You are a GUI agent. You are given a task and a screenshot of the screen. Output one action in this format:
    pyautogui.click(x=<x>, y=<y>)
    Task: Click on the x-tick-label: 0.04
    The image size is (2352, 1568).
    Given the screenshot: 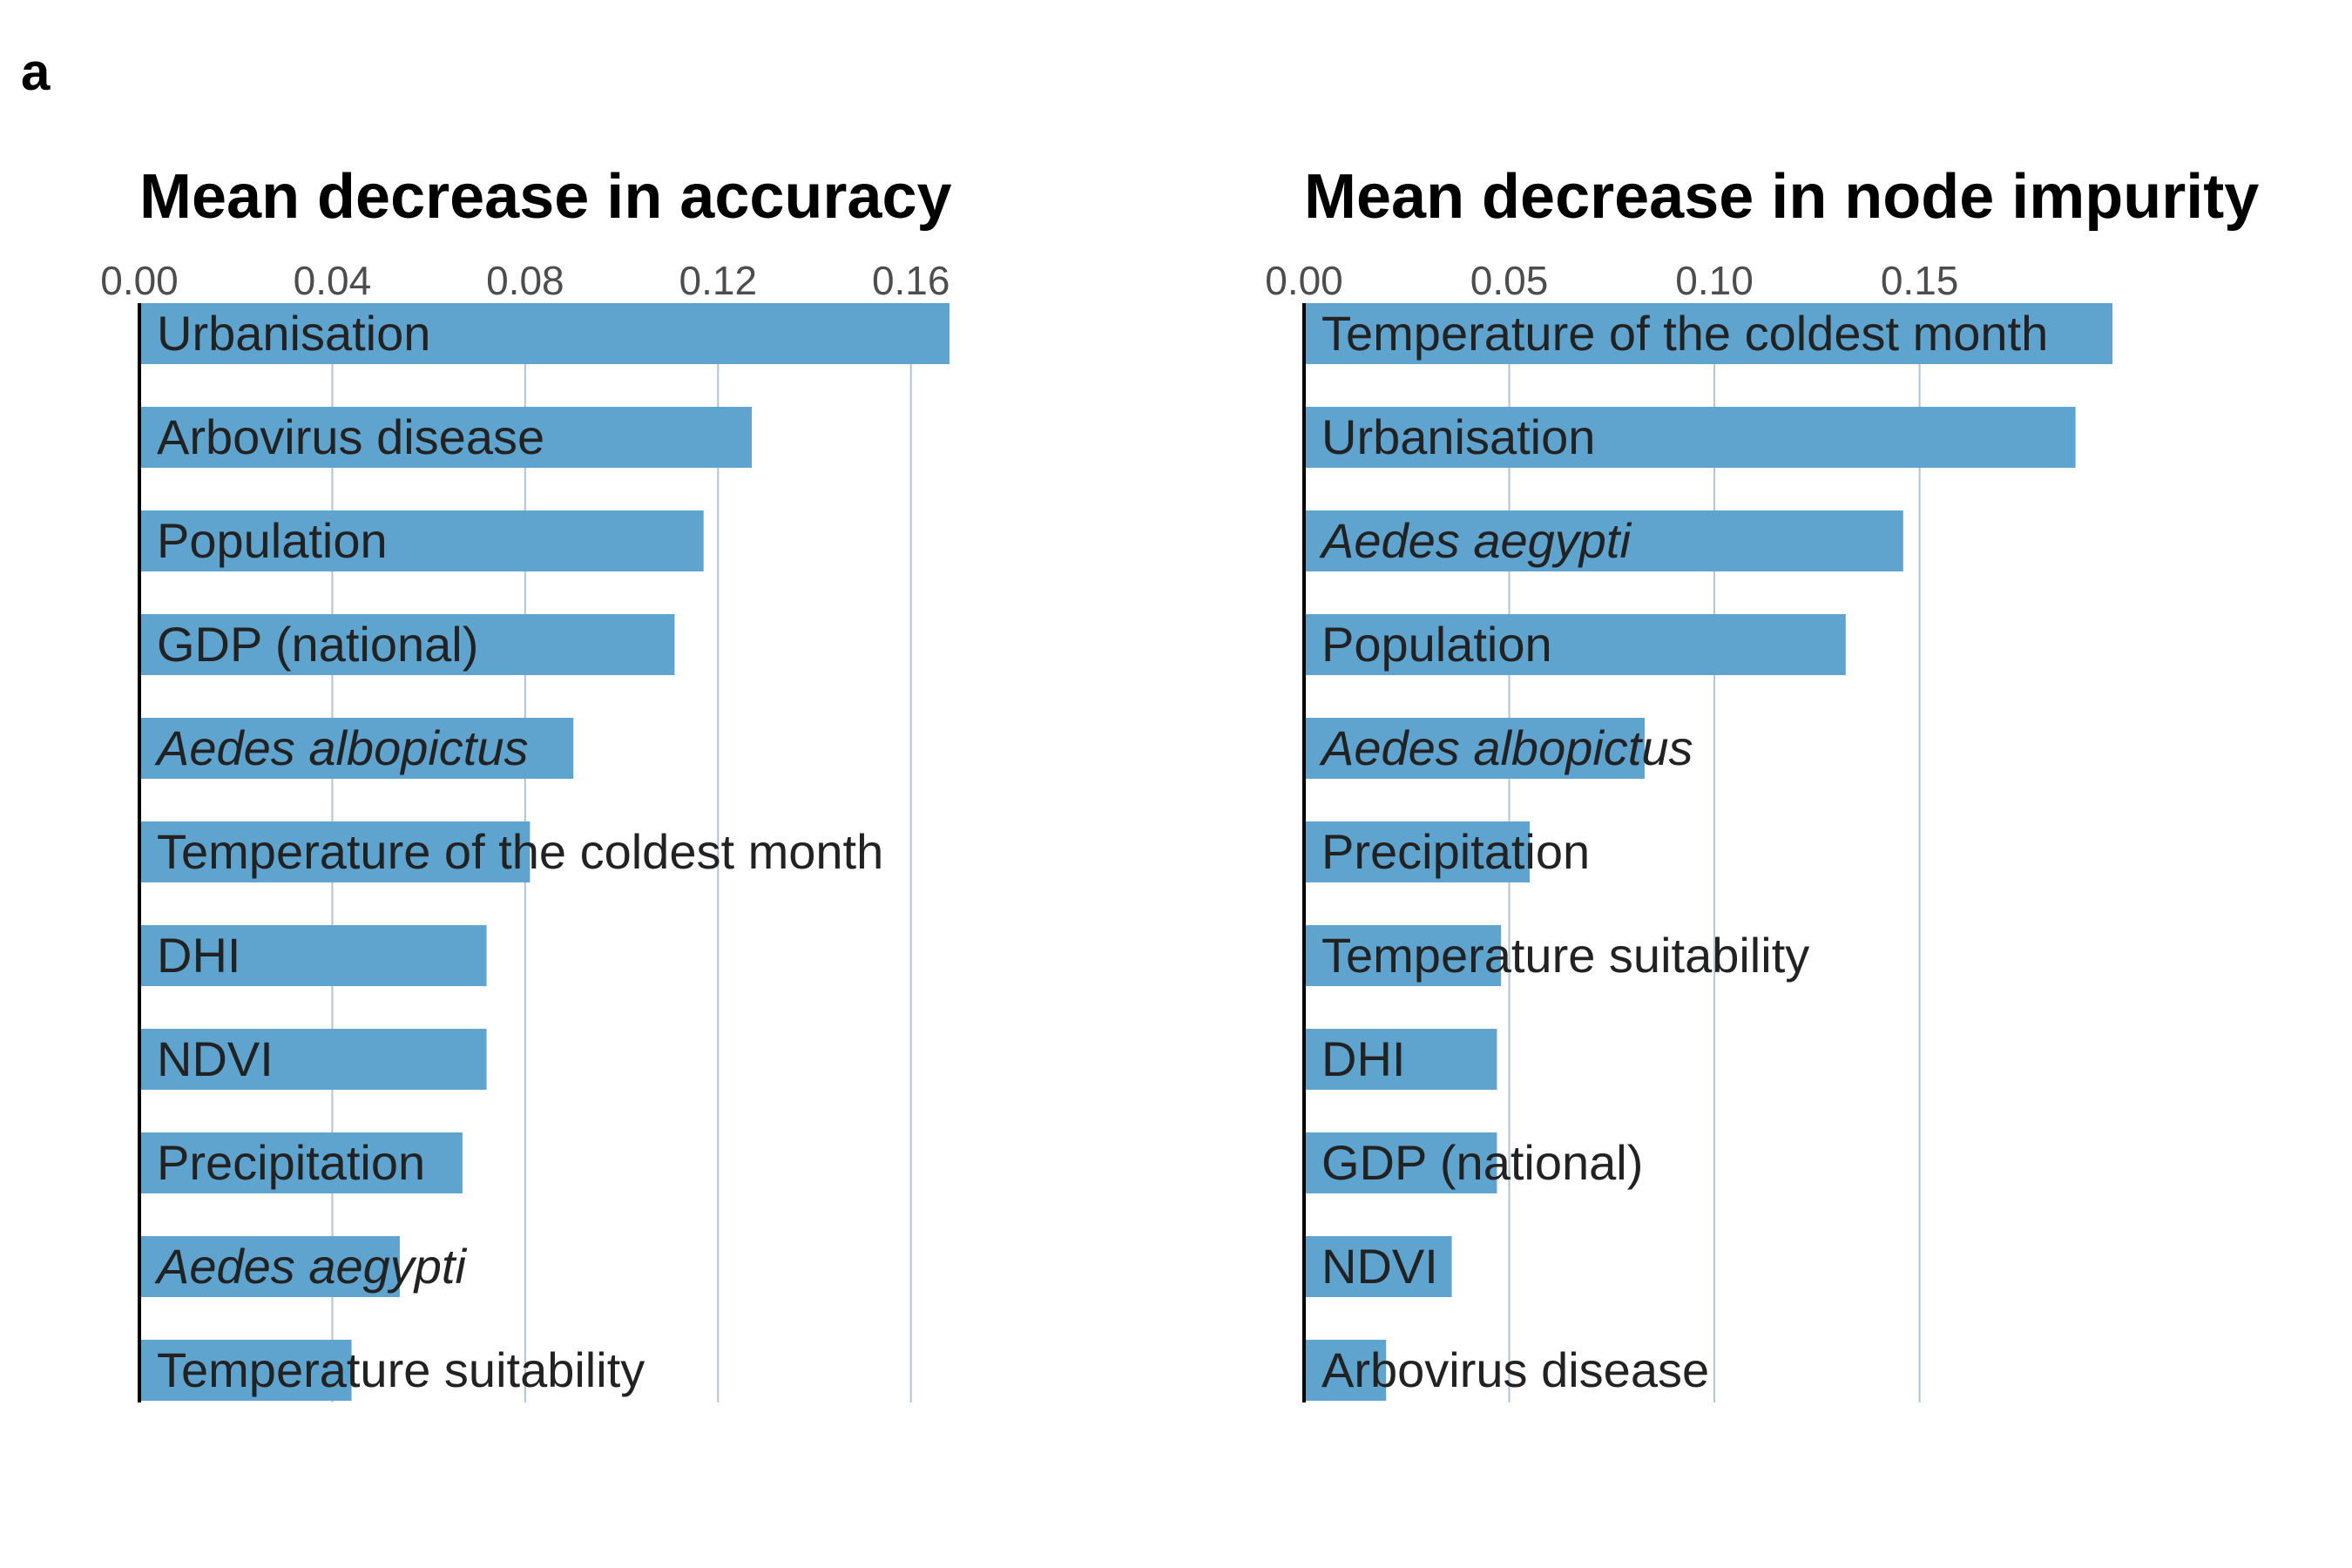 What is the action you would take?
    pyautogui.click(x=333, y=280)
    